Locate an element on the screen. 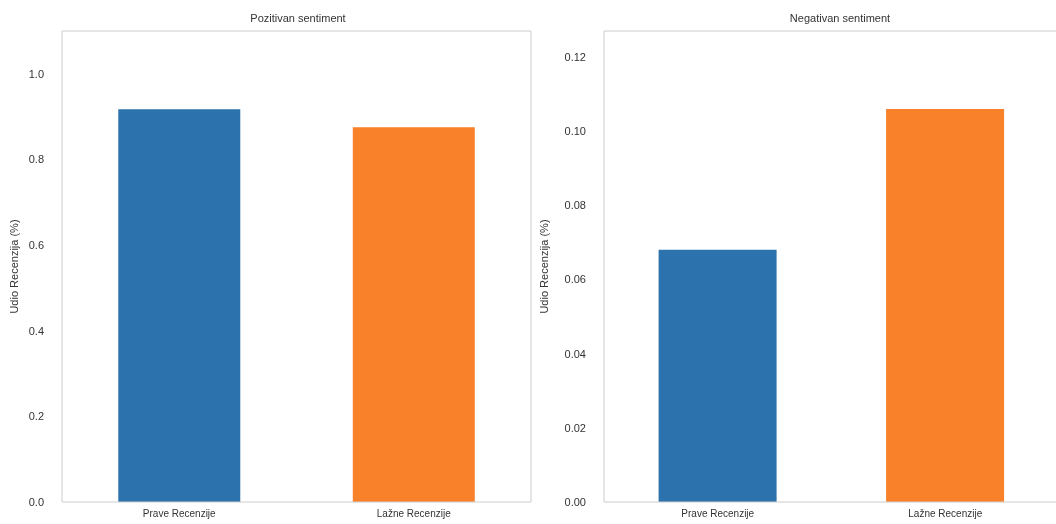 The height and width of the screenshot is (524, 1056). y-tick-label: 0.04 is located at coordinates (575, 353).